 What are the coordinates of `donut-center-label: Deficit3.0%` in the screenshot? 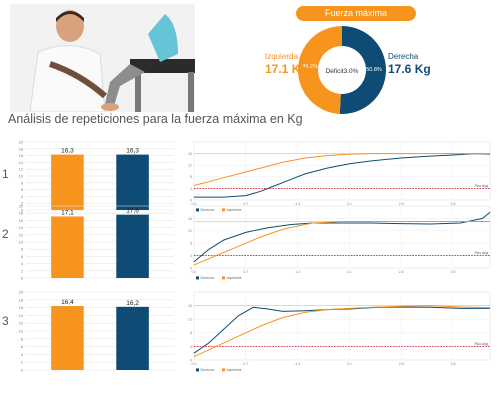 It's located at (342, 71).